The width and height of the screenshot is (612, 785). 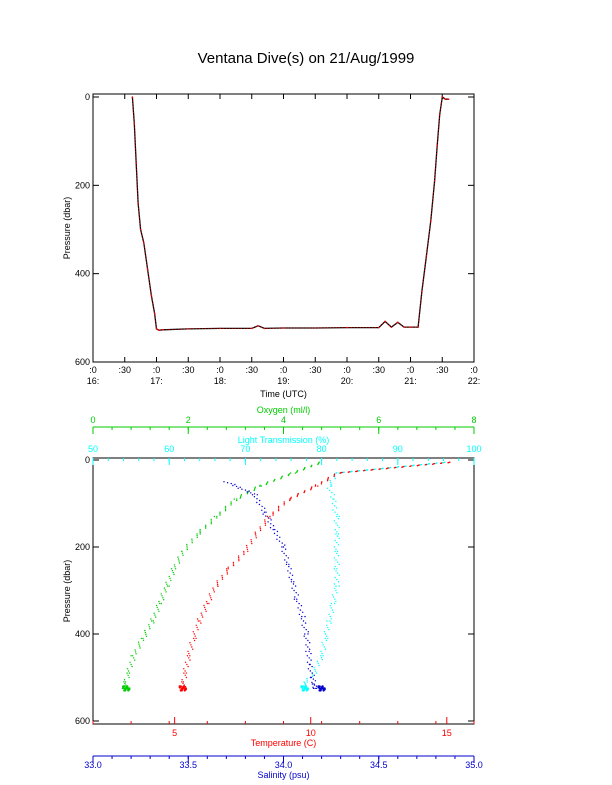 I want to click on x-tick-label: 22:, so click(x=474, y=381).